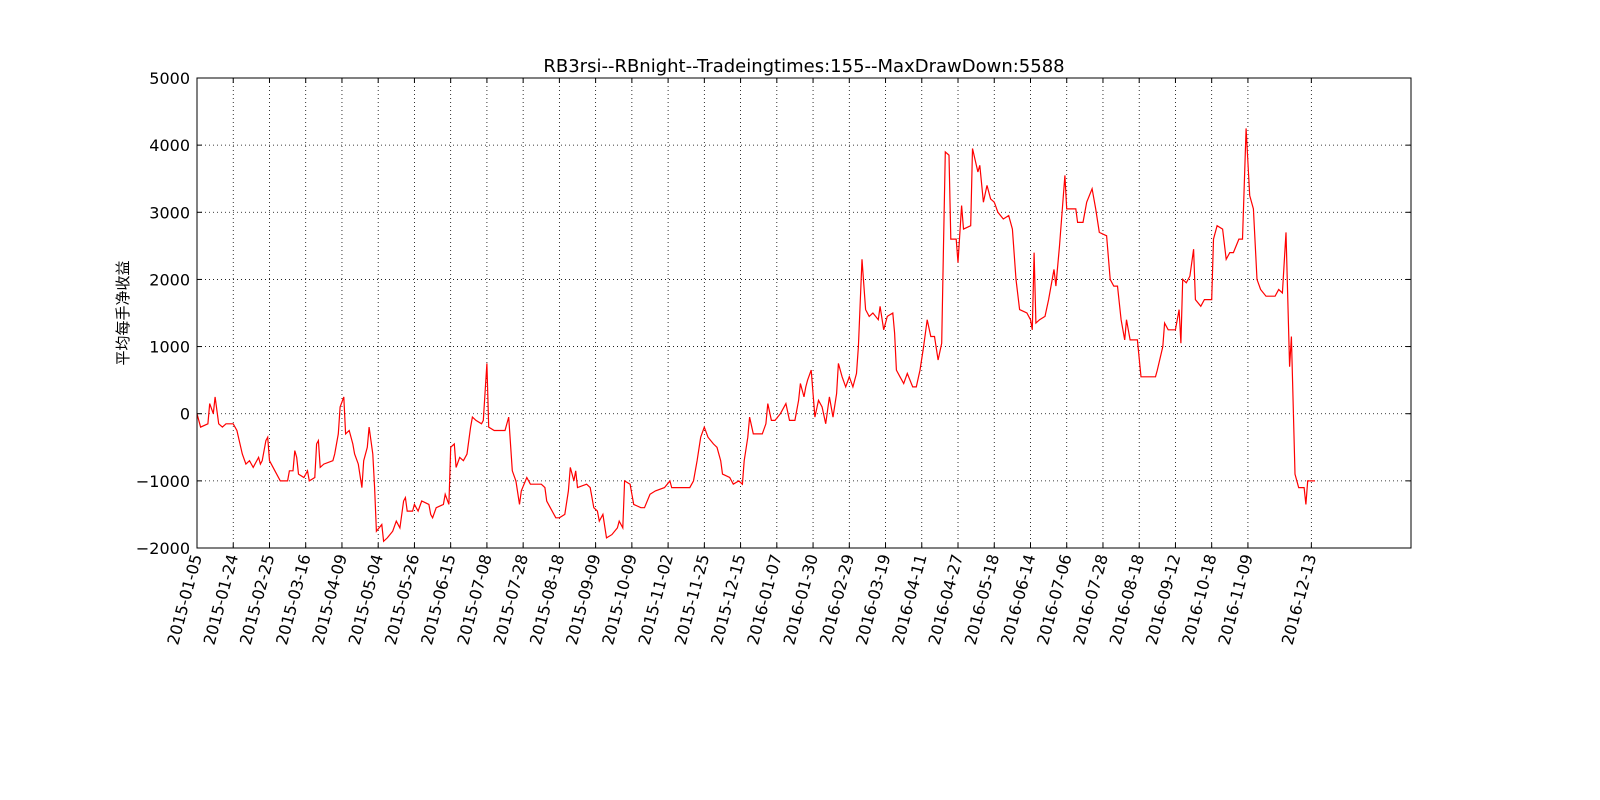 The image size is (1600, 800). I want to click on y-tick-label: −2000, so click(163, 548).